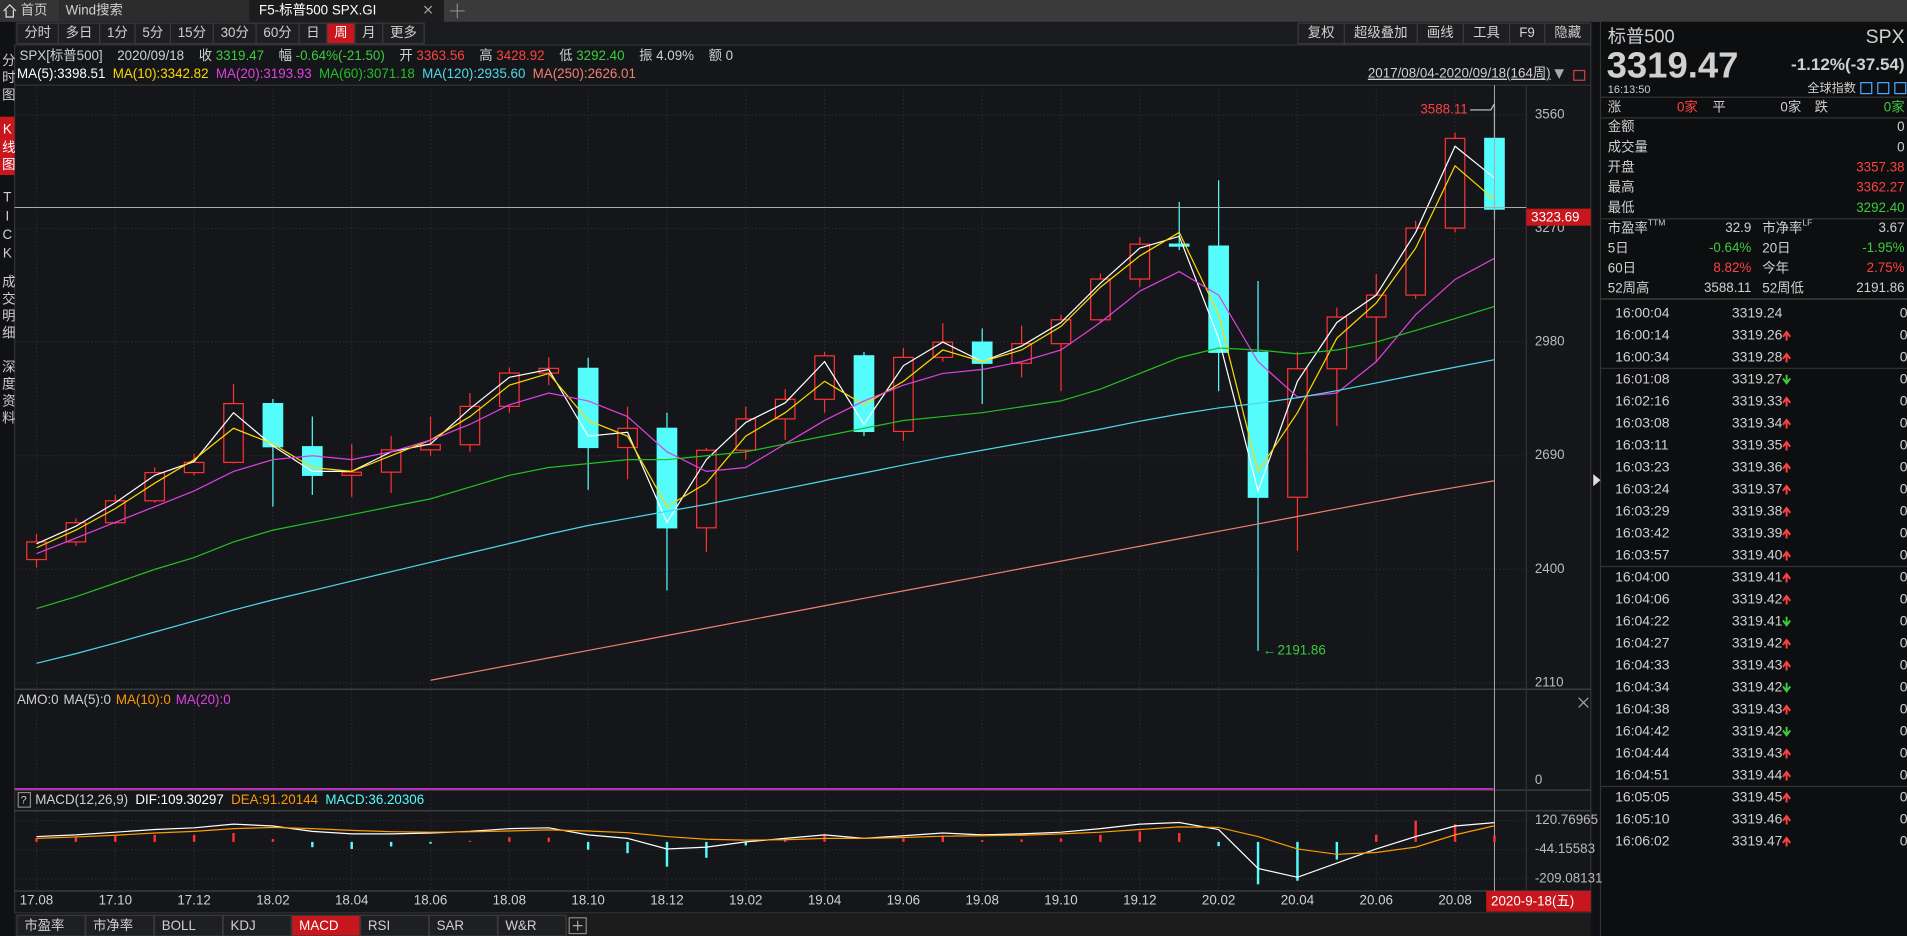 This screenshot has width=1907, height=936. What do you see at coordinates (113, 925) in the screenshot?
I see `bottom-tab-label: 市净率` at bounding box center [113, 925].